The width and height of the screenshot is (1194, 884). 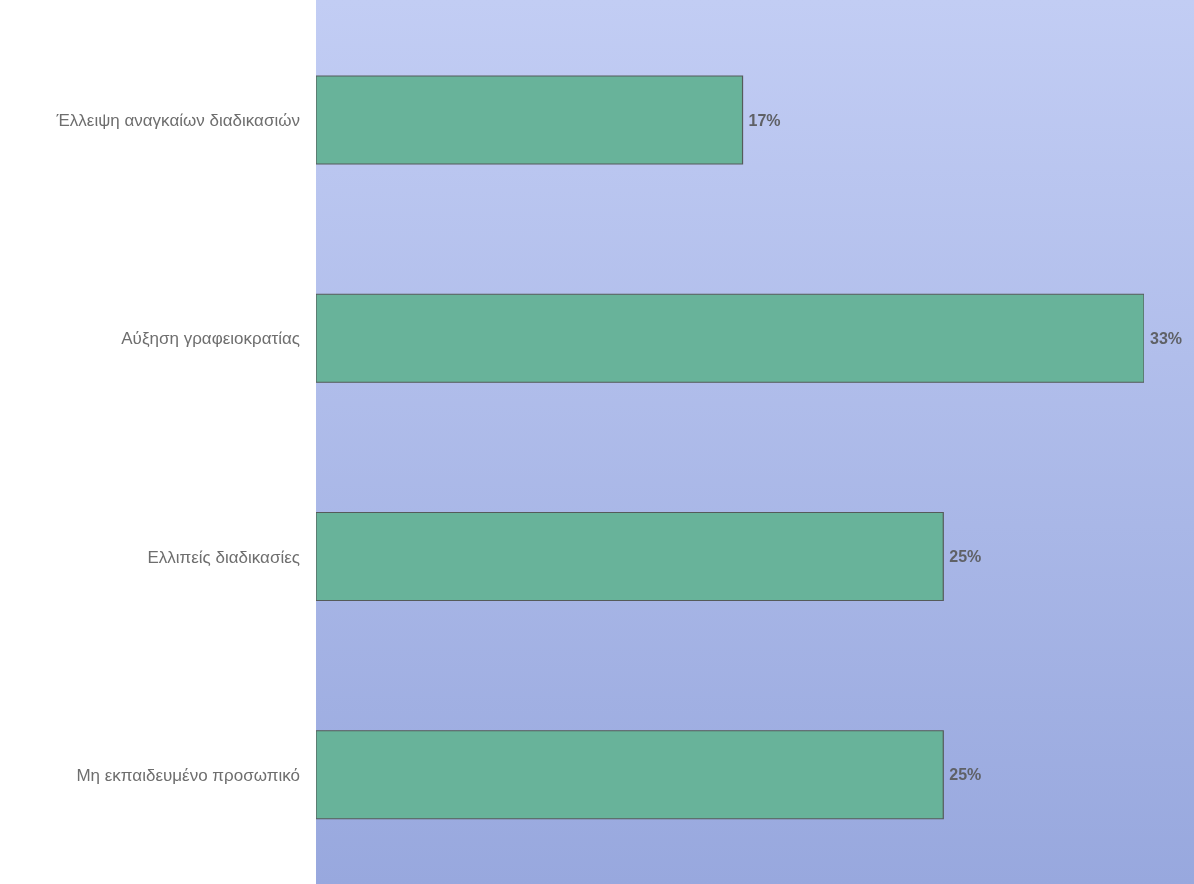 I want to click on data-label: 17%, so click(x=764, y=120).